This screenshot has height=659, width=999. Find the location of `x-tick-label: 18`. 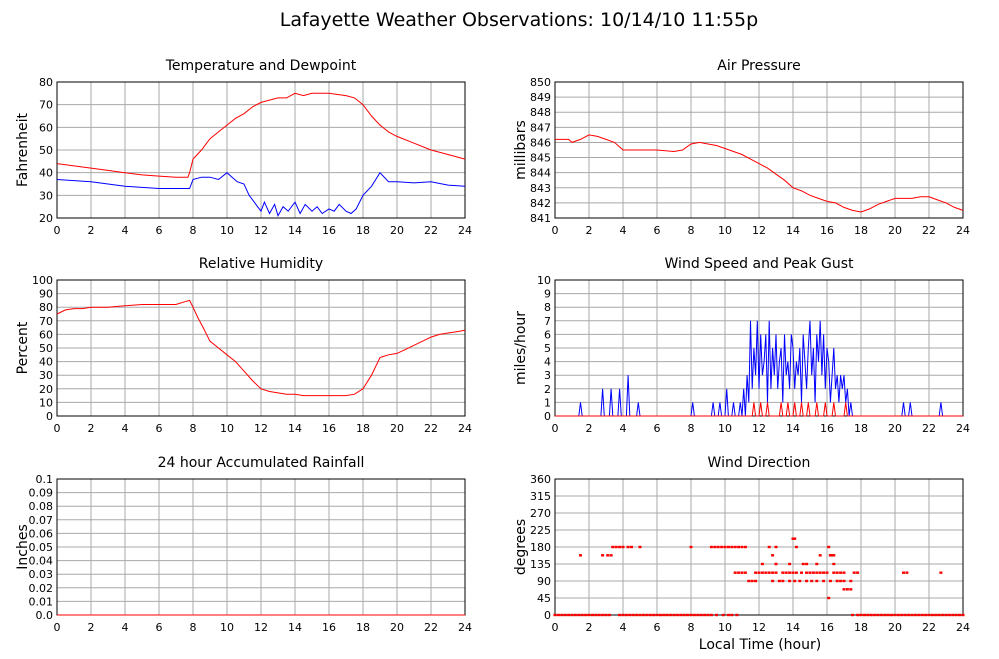

x-tick-label: 18 is located at coordinates (861, 428).